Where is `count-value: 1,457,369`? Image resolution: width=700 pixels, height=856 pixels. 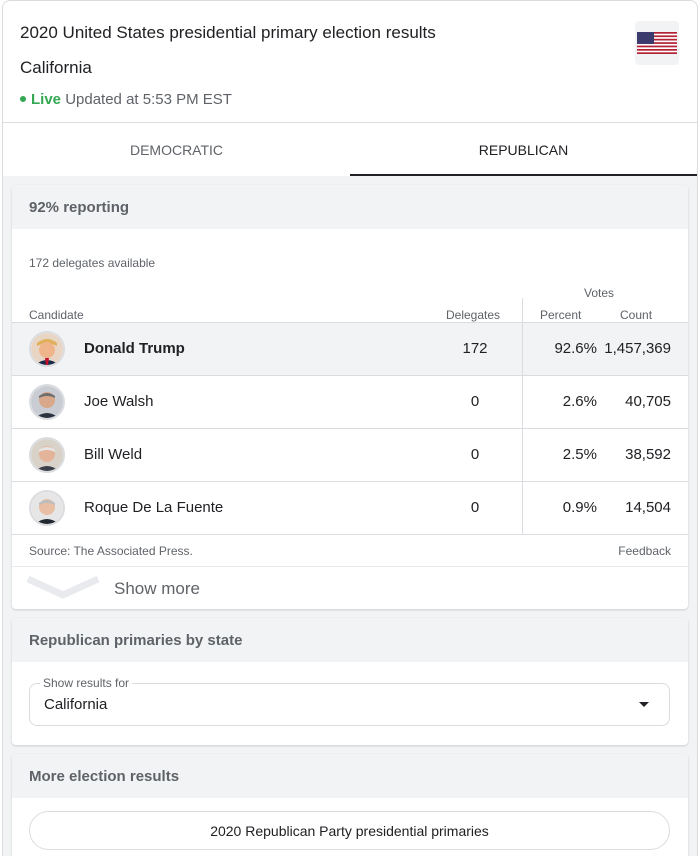 count-value: 1,457,369 is located at coordinates (637, 348).